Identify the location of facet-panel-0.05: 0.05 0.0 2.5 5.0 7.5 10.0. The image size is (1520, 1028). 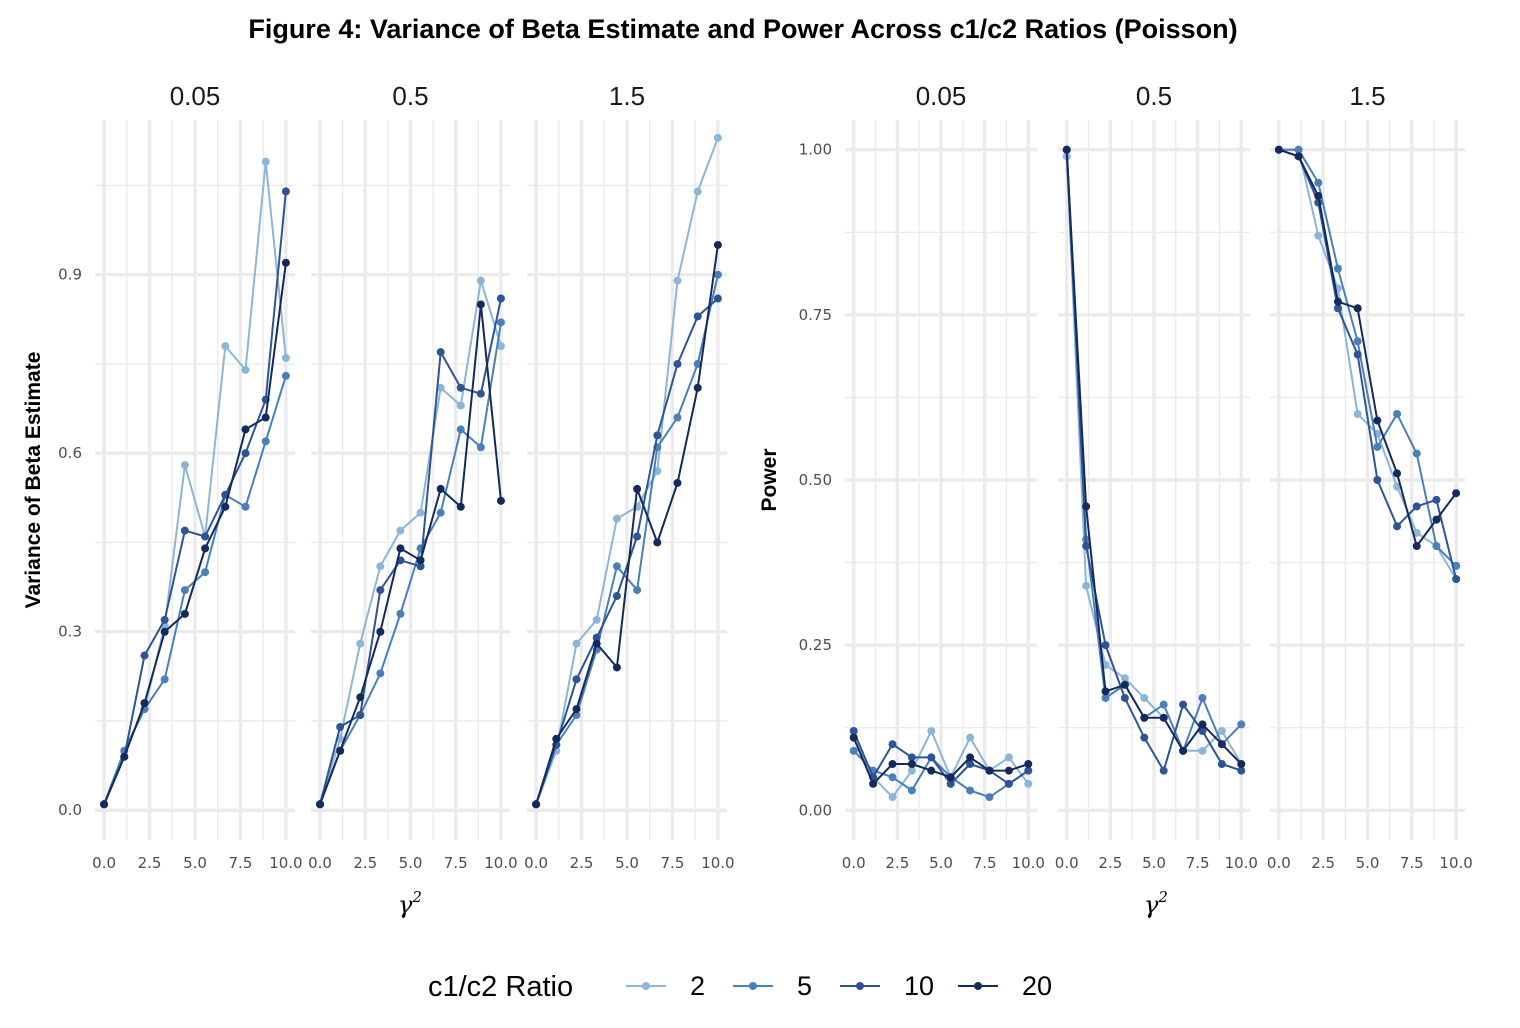
(197, 476).